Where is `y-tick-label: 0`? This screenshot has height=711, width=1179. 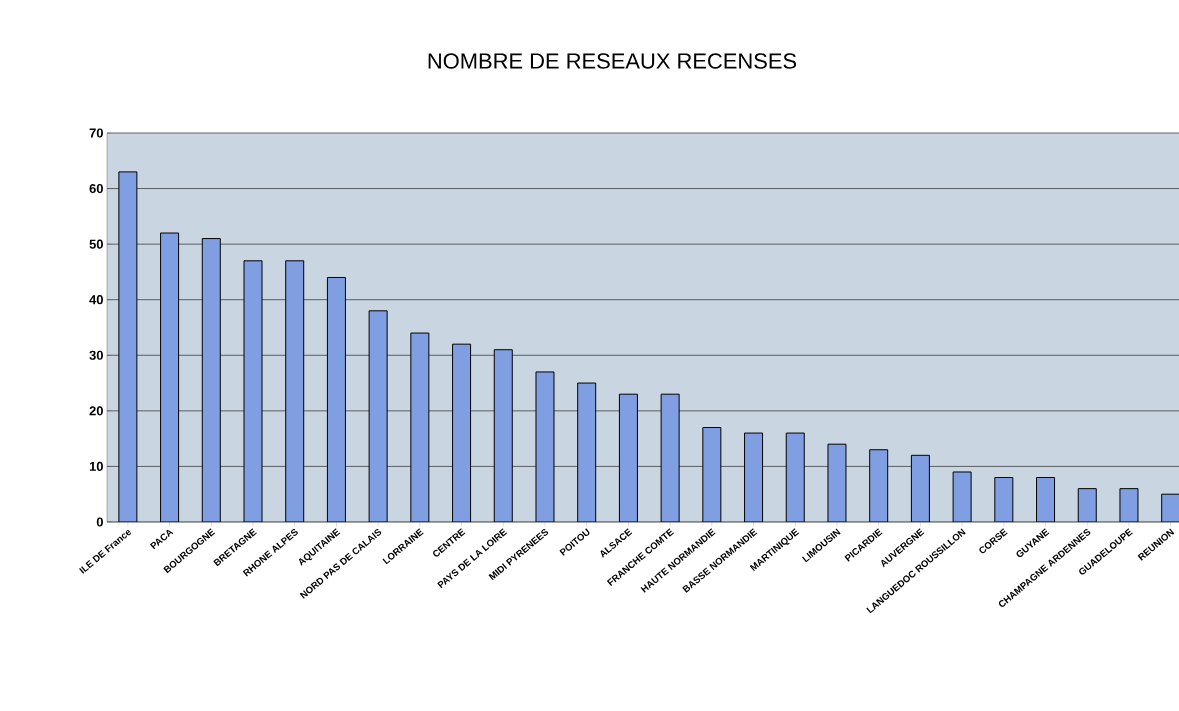
y-tick-label: 0 is located at coordinates (99, 522).